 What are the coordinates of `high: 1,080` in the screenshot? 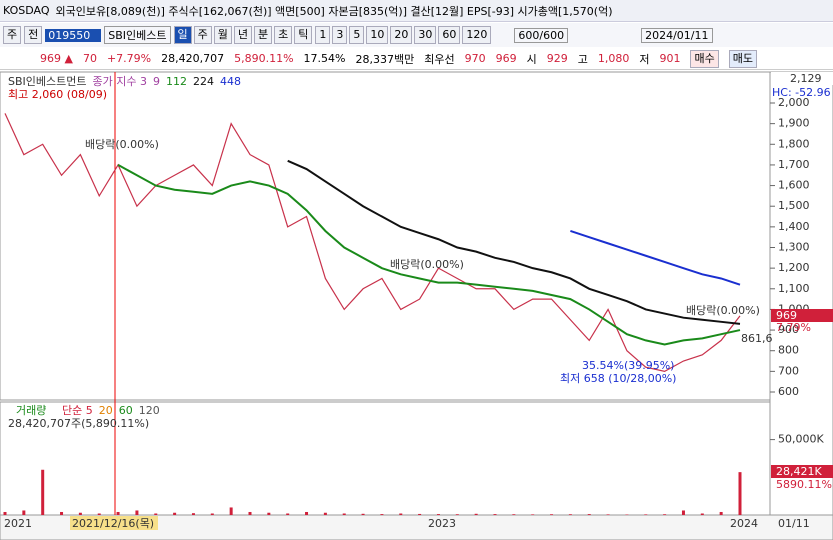 It's located at (613, 58).